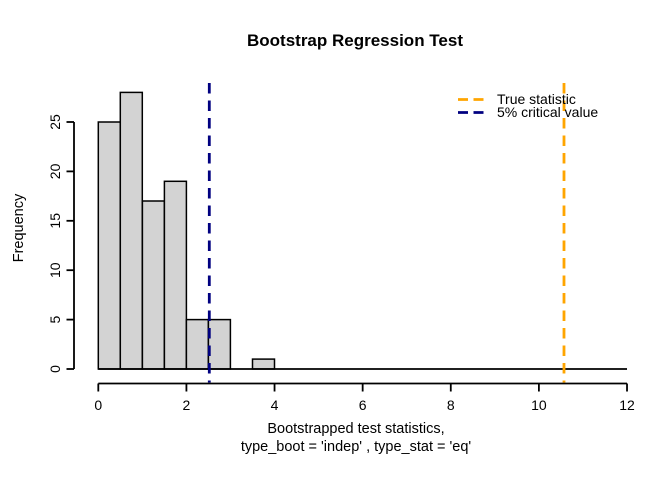  I want to click on x-tick-label: 0, so click(98, 405).